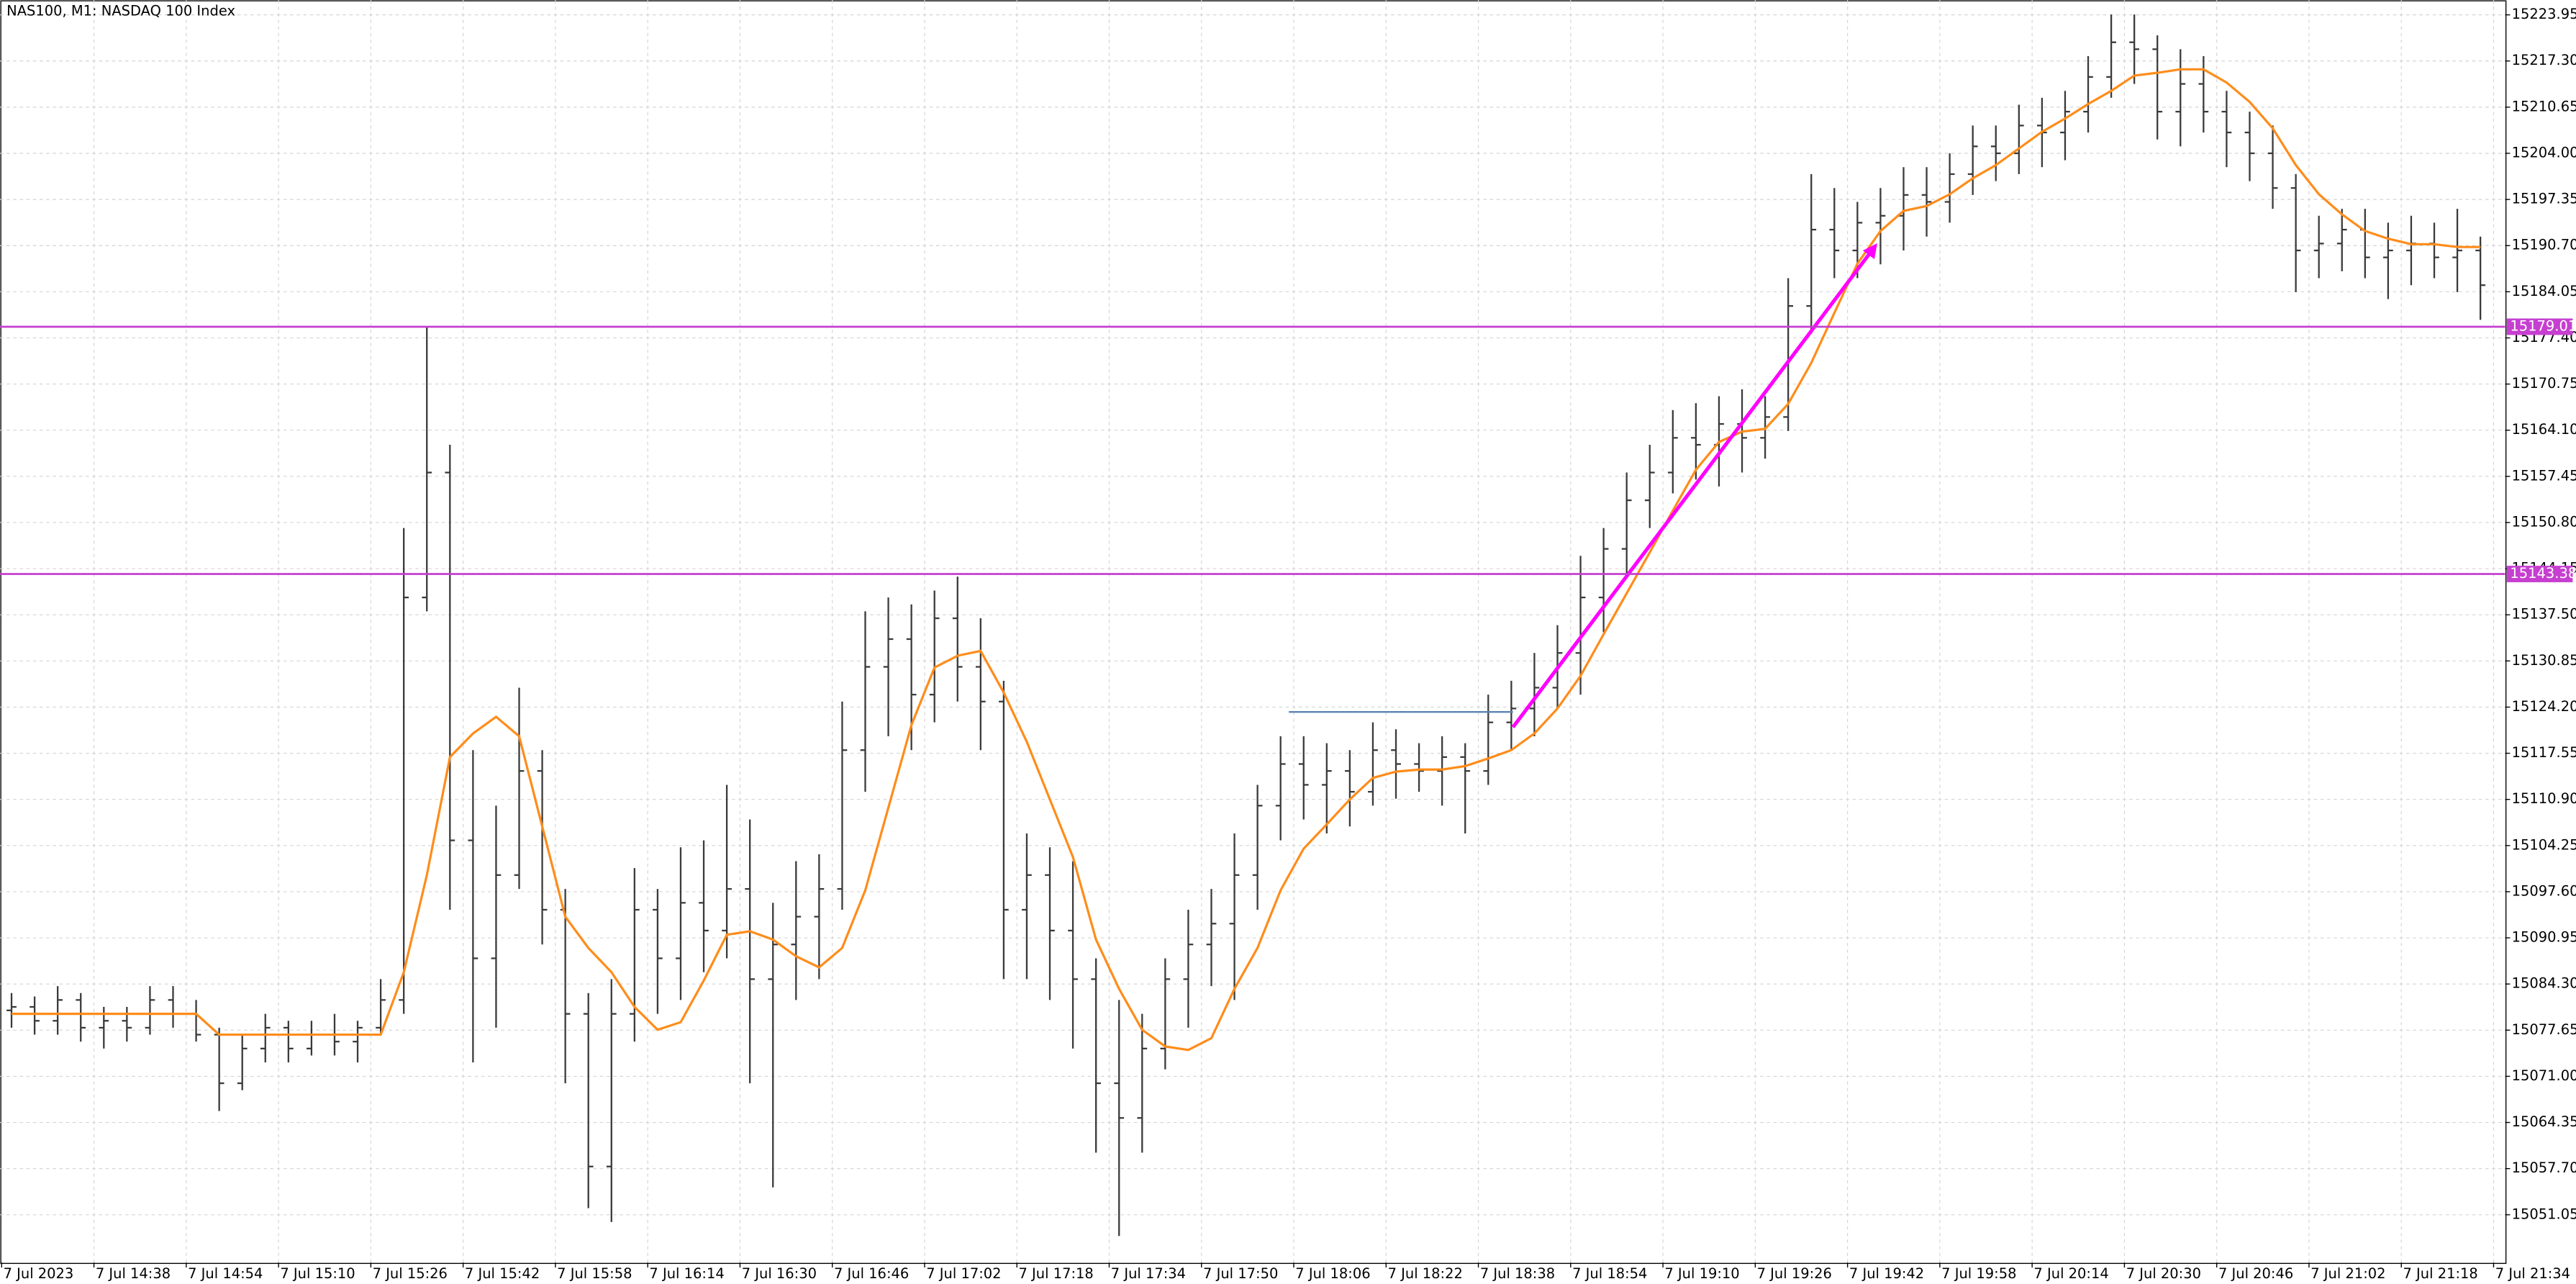  I want to click on y-tick-label: 15097.60, so click(2544, 890).